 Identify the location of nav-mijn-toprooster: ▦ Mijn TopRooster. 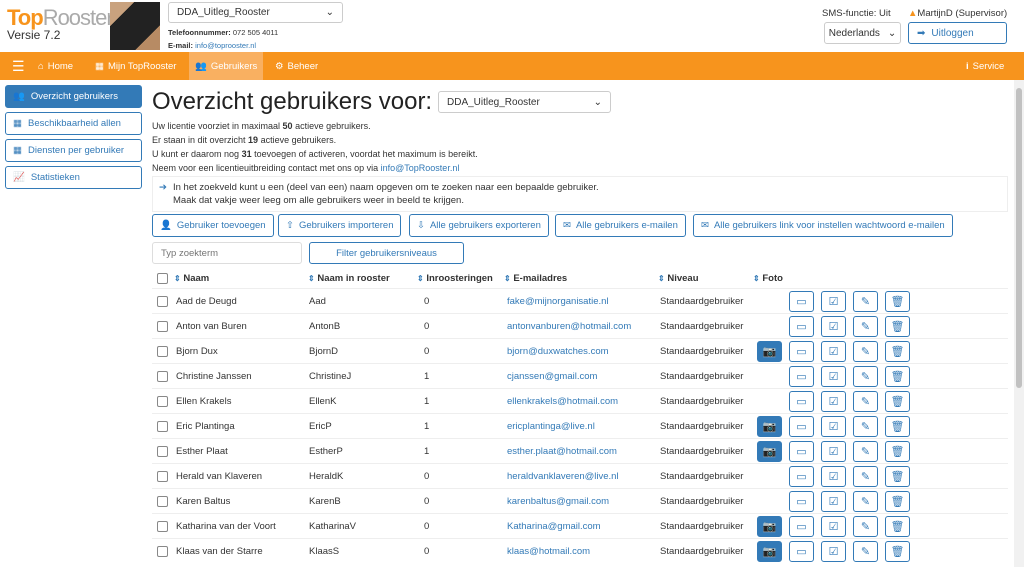
(136, 66).